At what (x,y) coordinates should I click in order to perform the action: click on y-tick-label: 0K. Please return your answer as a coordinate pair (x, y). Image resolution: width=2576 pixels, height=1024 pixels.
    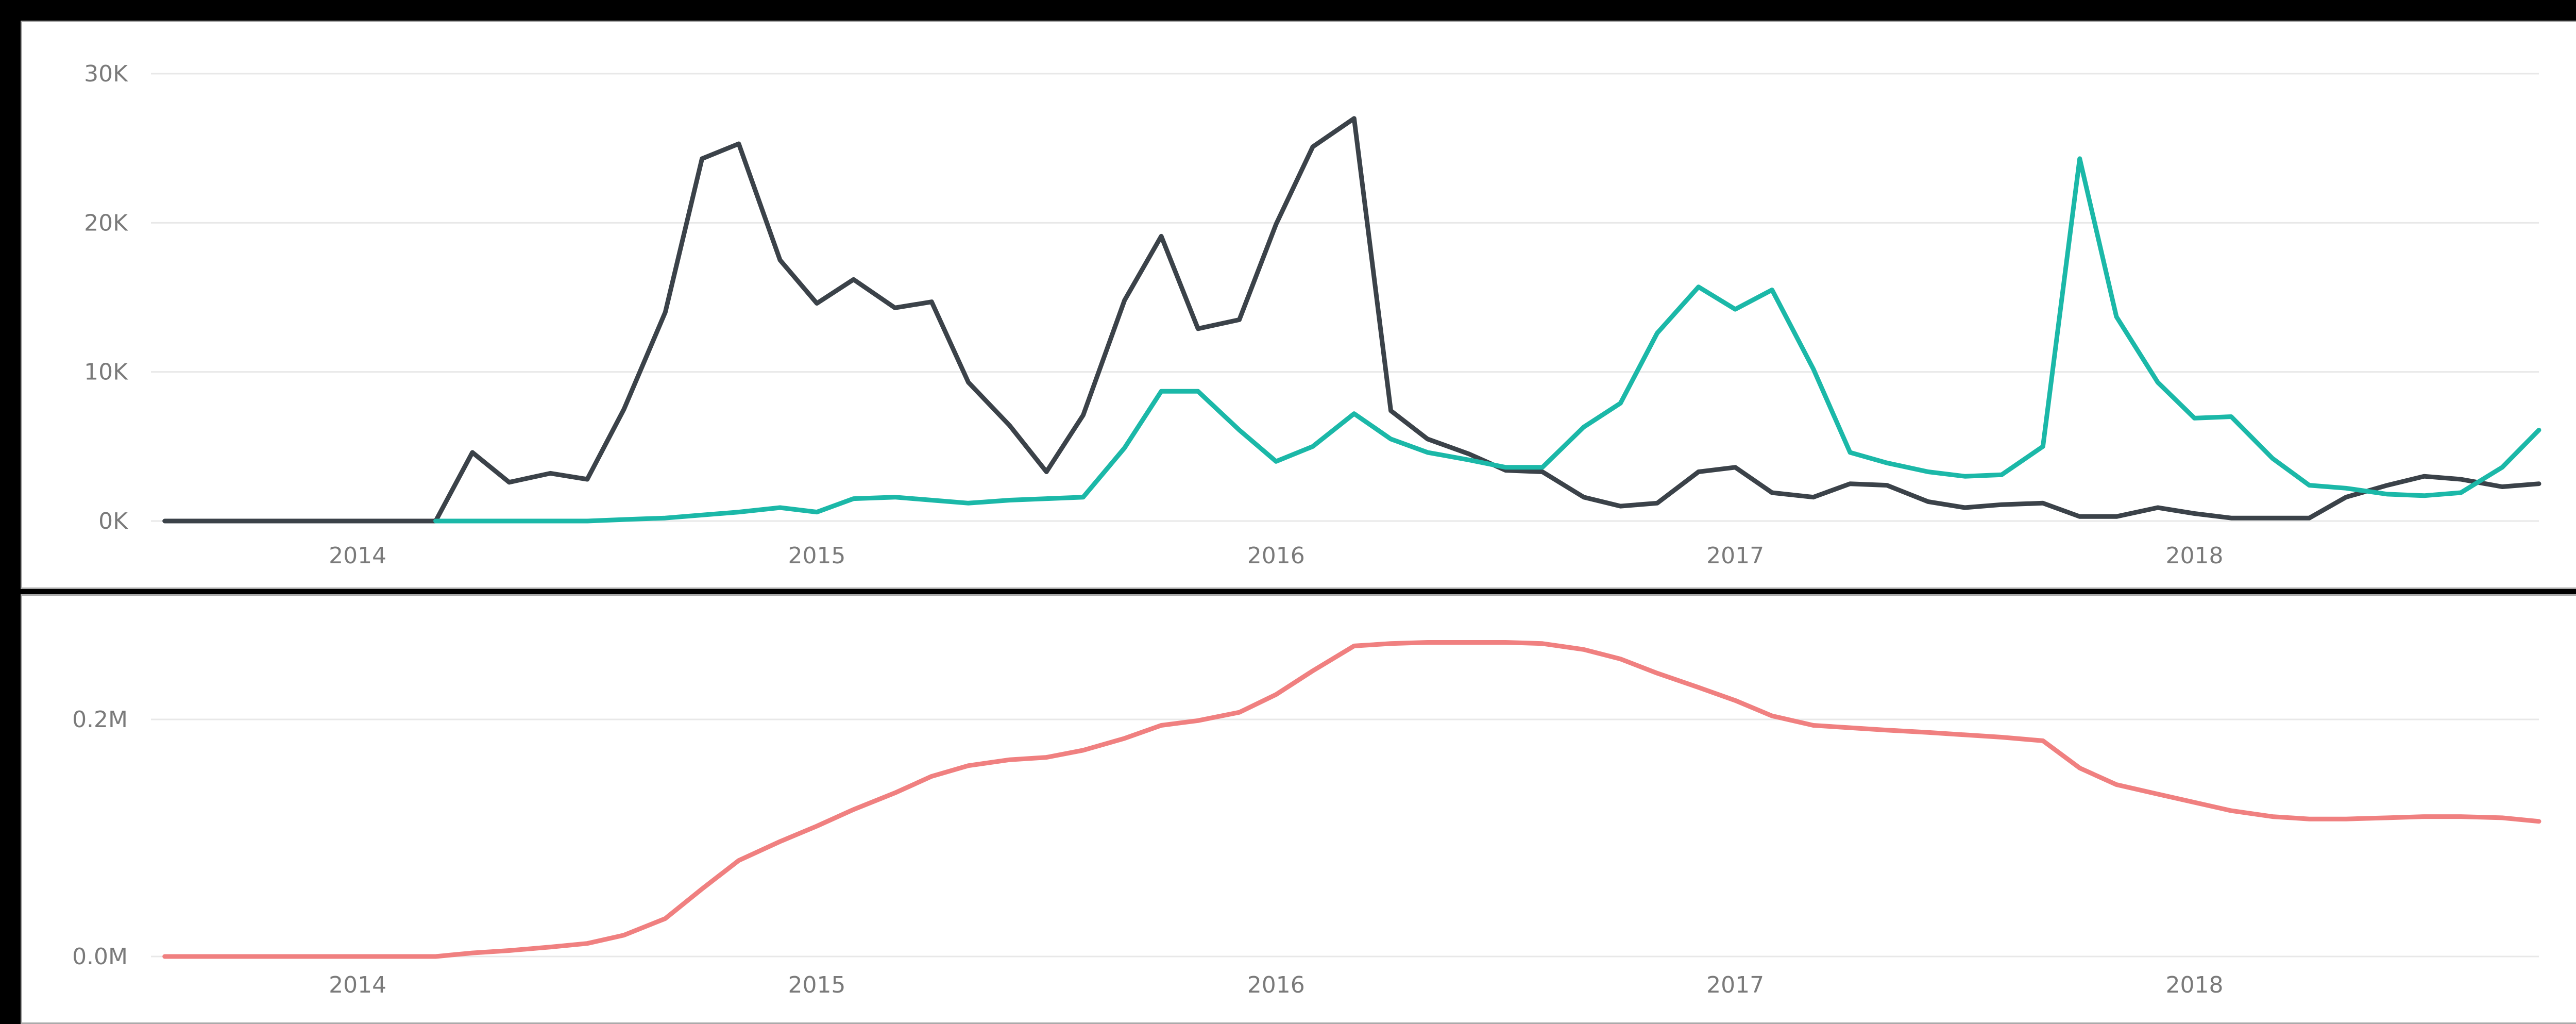
    Looking at the image, I should click on (113, 521).